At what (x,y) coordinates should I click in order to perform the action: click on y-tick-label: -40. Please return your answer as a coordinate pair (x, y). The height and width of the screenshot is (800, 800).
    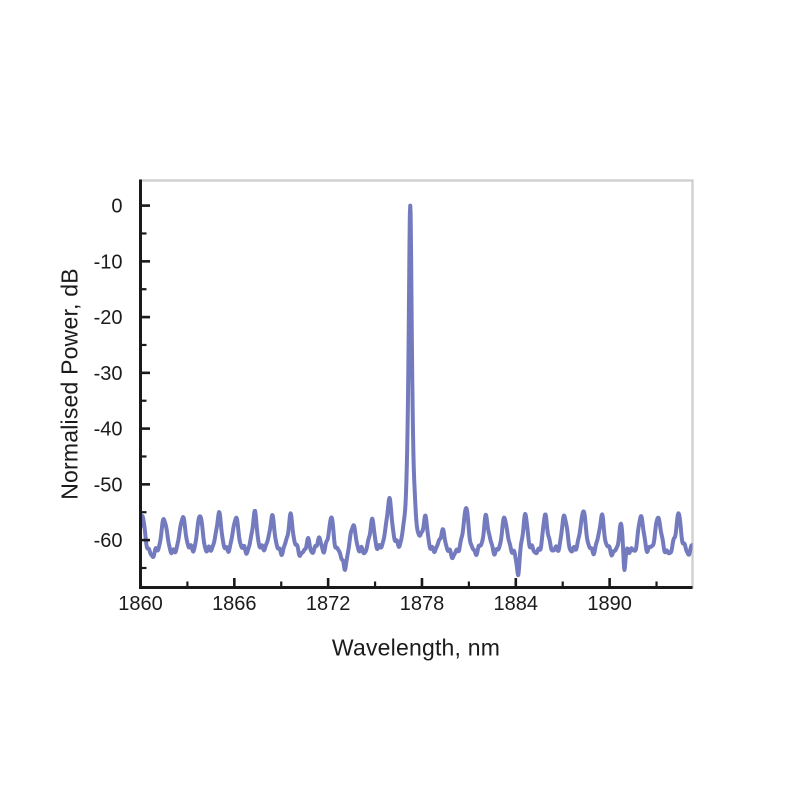
    Looking at the image, I should click on (108, 430).